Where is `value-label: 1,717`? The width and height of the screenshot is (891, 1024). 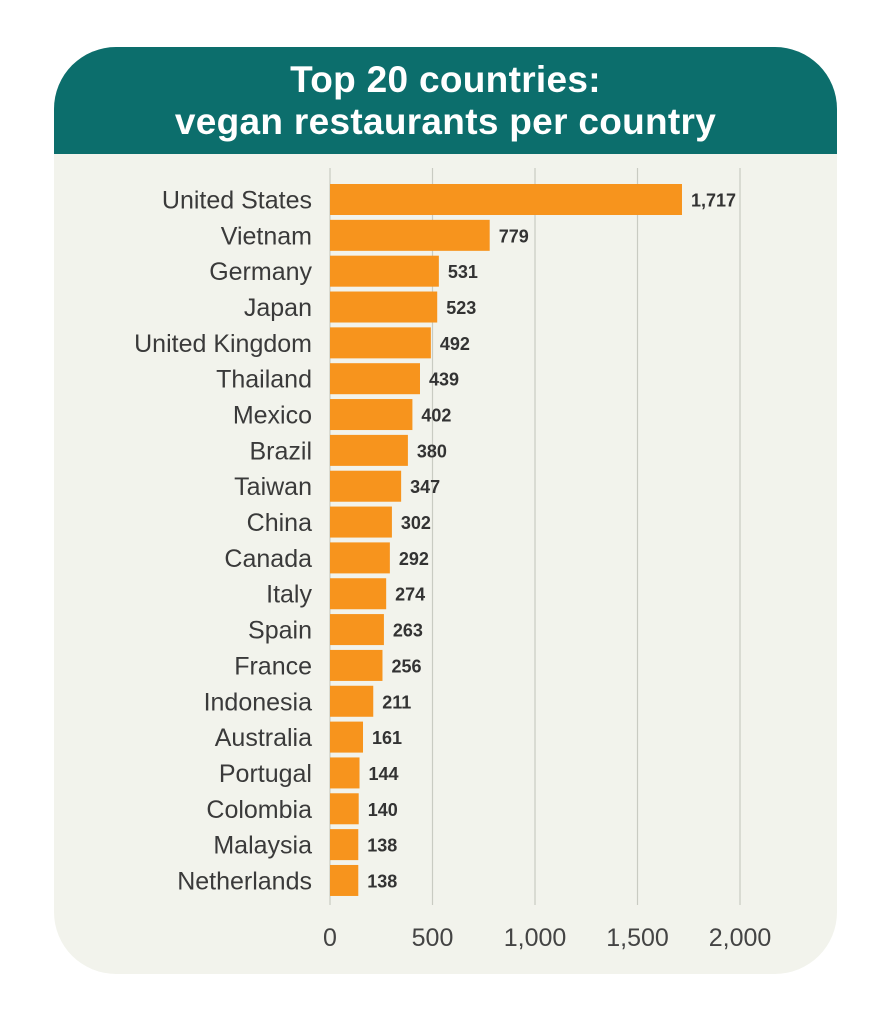 value-label: 1,717 is located at coordinates (713, 201).